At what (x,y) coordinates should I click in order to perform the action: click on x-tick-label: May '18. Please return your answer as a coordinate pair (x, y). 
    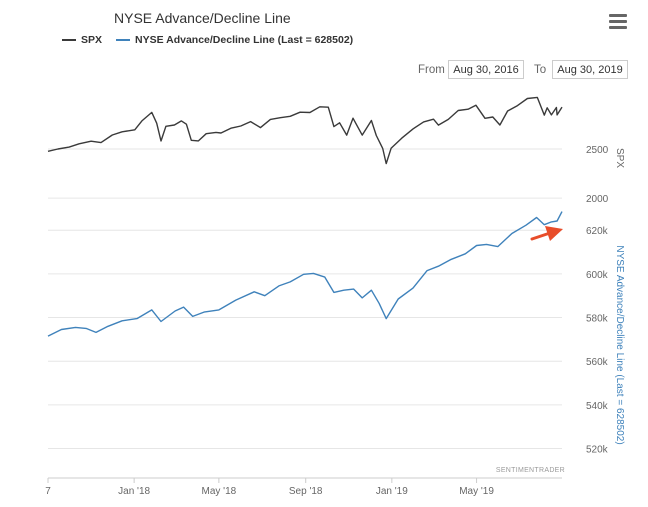
    Looking at the image, I should click on (219, 491).